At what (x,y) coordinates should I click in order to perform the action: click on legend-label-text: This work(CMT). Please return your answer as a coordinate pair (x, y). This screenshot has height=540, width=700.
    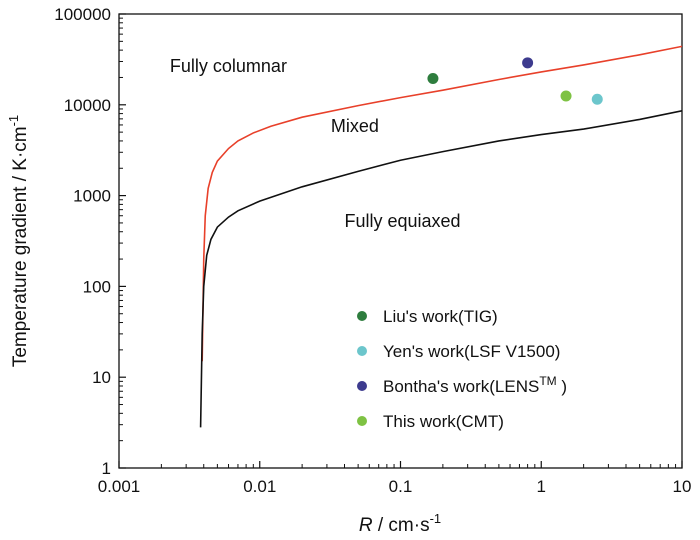
    Looking at the image, I should click on (443, 421).